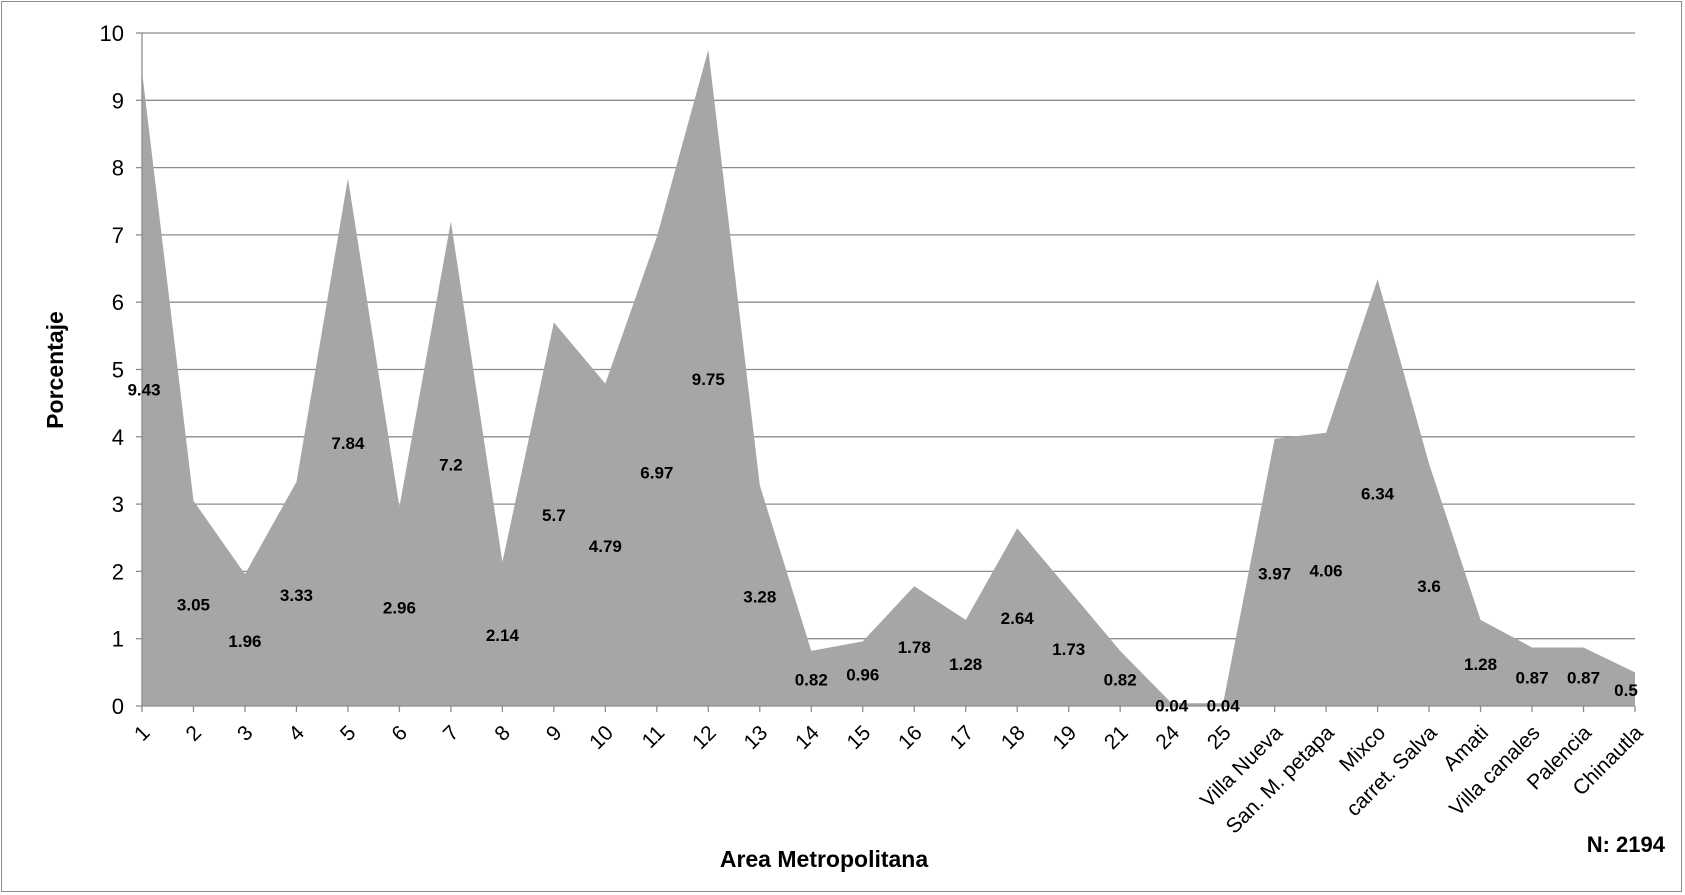  What do you see at coordinates (143, 390) in the screenshot?
I see `data-label: 9.43` at bounding box center [143, 390].